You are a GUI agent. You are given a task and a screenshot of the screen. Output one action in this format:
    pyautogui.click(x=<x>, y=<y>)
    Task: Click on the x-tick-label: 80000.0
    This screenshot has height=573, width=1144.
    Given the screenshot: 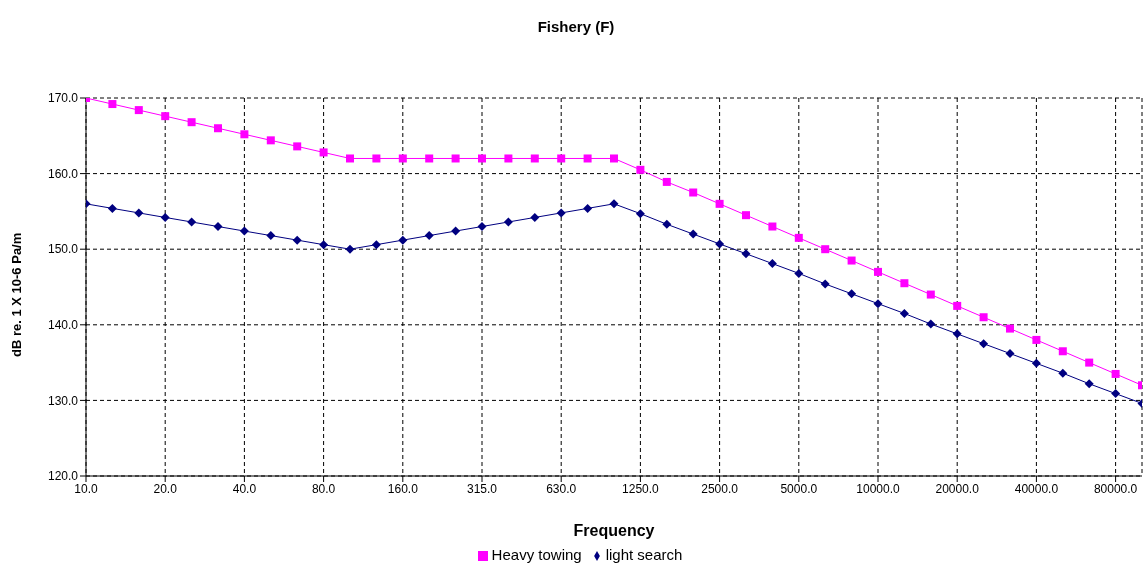 What is the action you would take?
    pyautogui.click(x=1115, y=488)
    